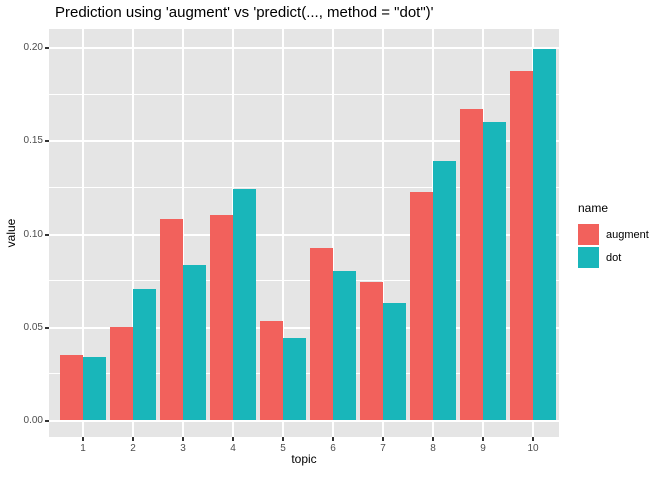  Describe the element at coordinates (33, 420) in the screenshot. I see `y-tick-label: 0.00` at that location.